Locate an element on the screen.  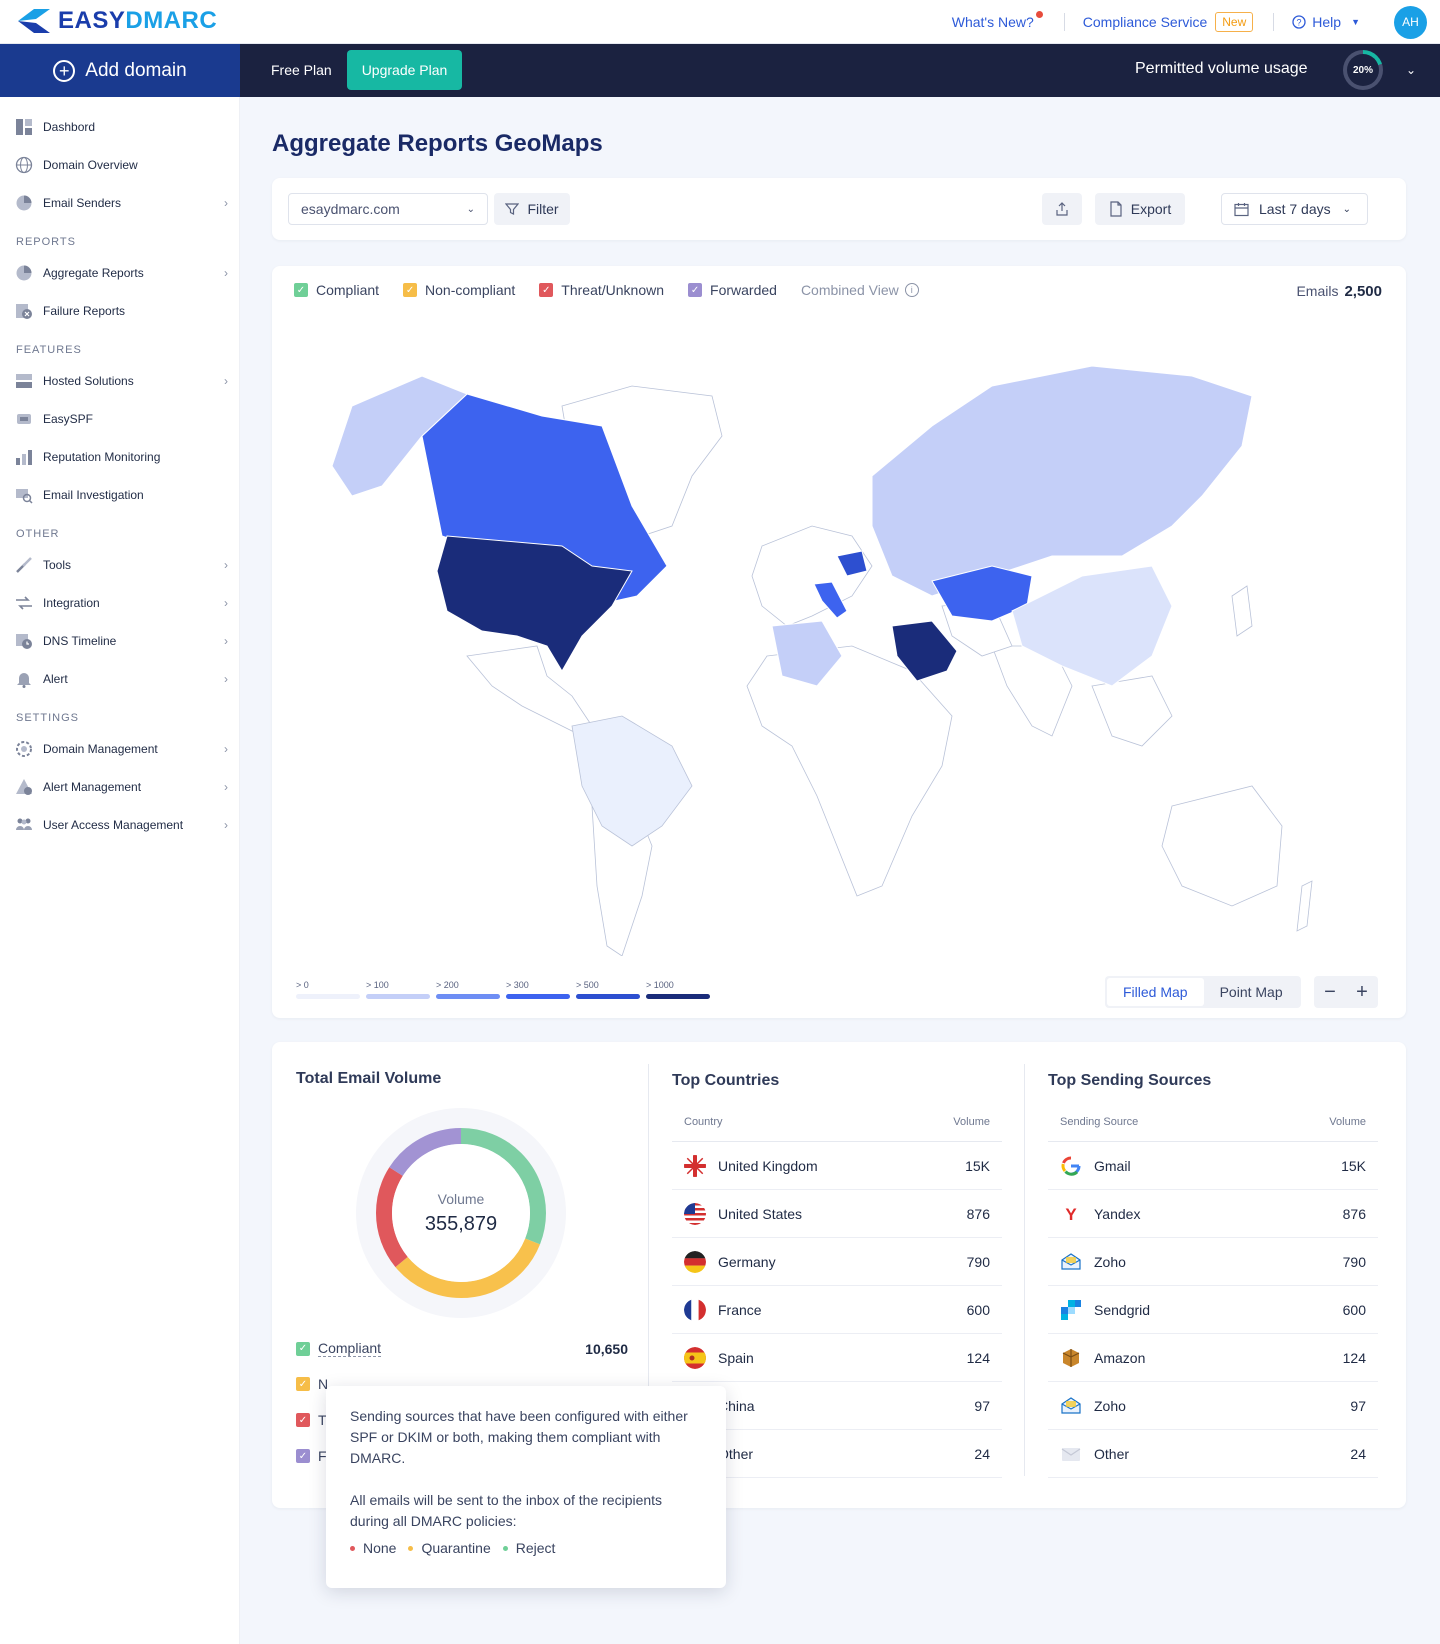
sidebar-item-label: Email Investigation is located at coordinates (93, 495).